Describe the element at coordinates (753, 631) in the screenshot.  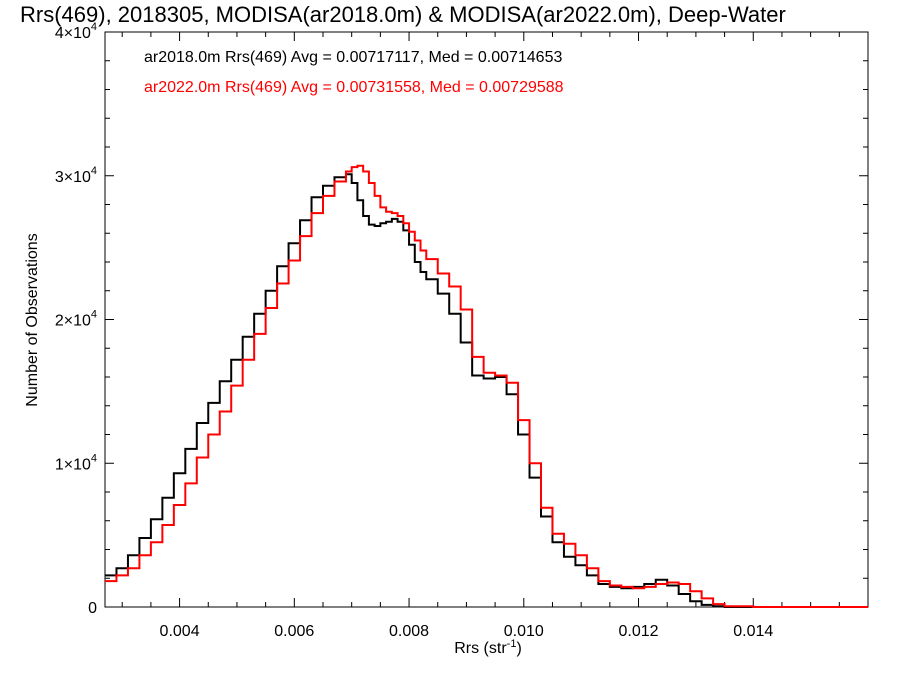
I see `x-tick-label: 0.014` at that location.